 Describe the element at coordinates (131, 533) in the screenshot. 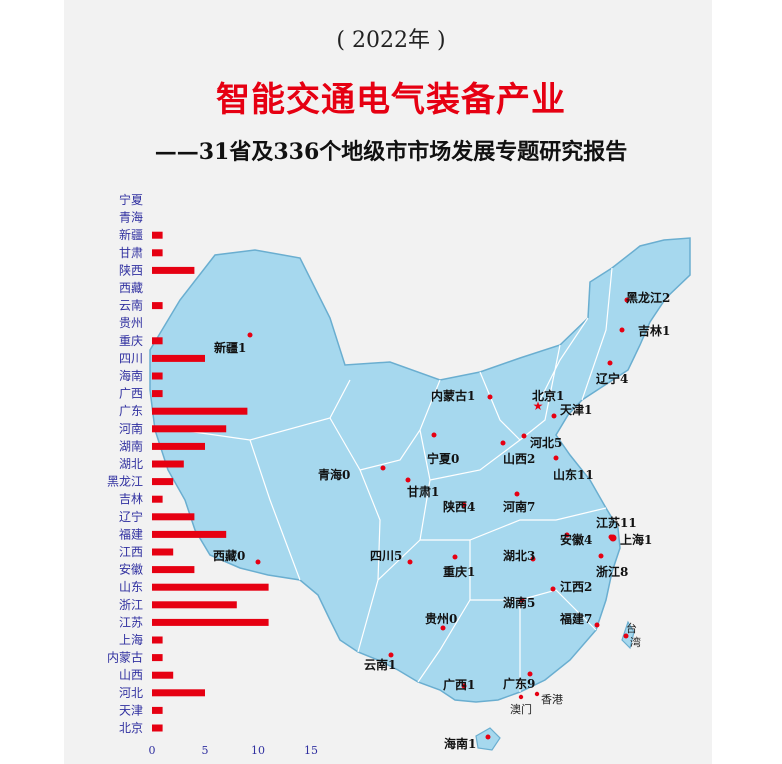

I see `category-label-19: 福建` at that location.